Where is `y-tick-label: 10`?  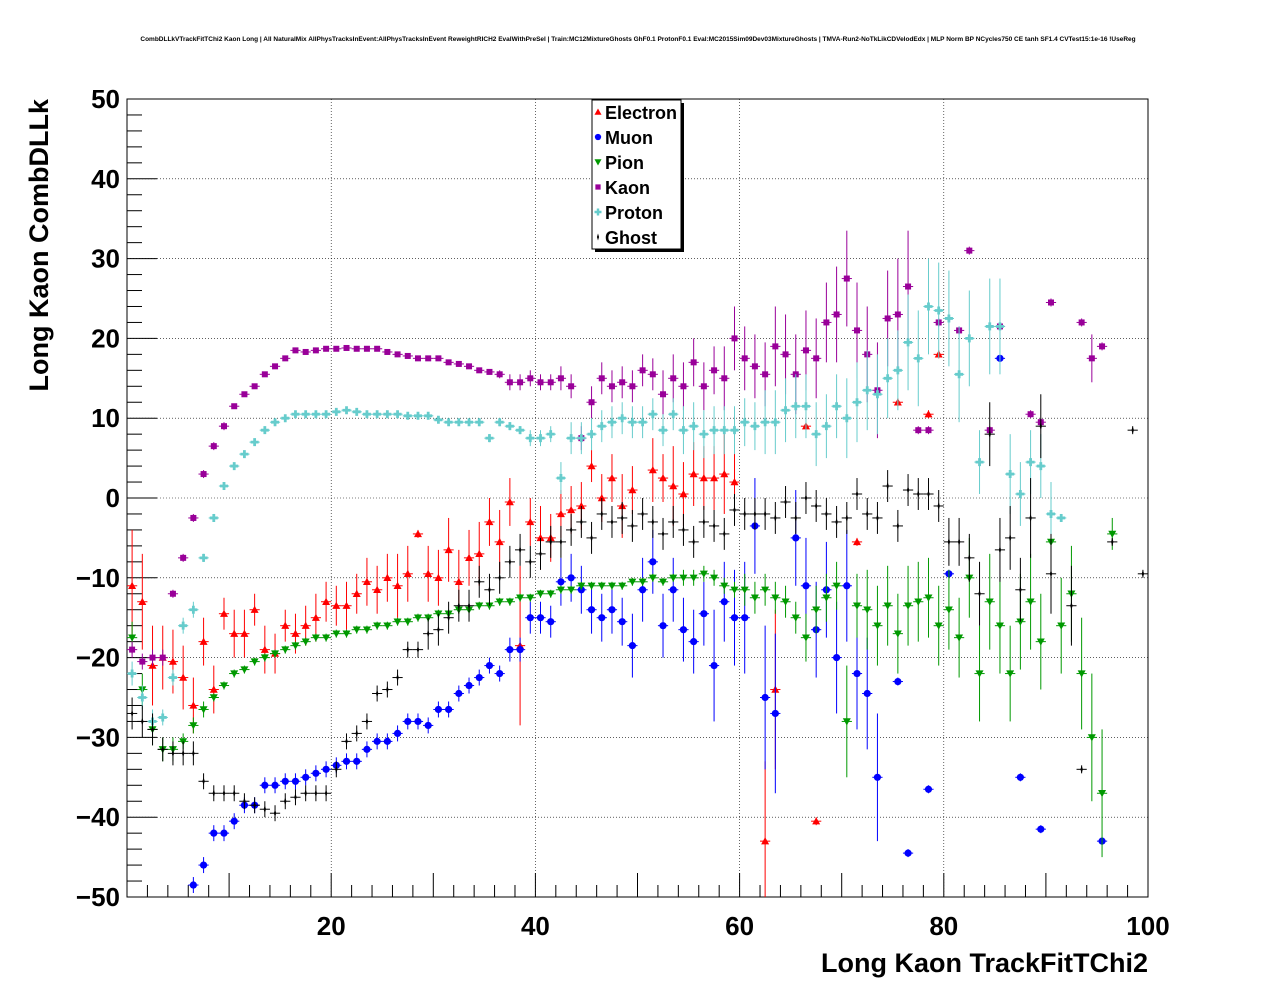
y-tick-label: 10 is located at coordinates (105, 418).